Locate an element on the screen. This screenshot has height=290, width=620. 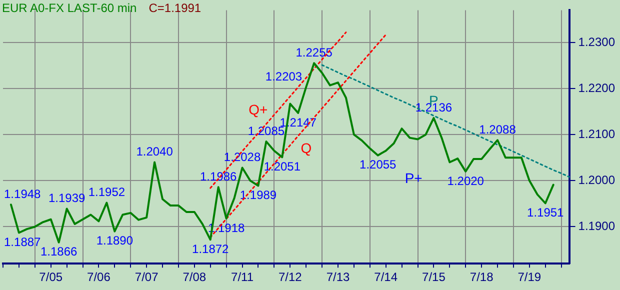
data-label: 1.2051 is located at coordinates (282, 166).